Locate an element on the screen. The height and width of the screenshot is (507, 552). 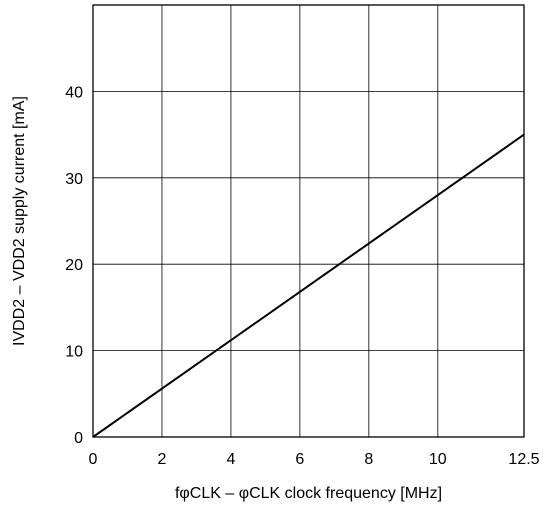
y-tick-labels: 0 10 20 30 40 is located at coordinates (74, 265).